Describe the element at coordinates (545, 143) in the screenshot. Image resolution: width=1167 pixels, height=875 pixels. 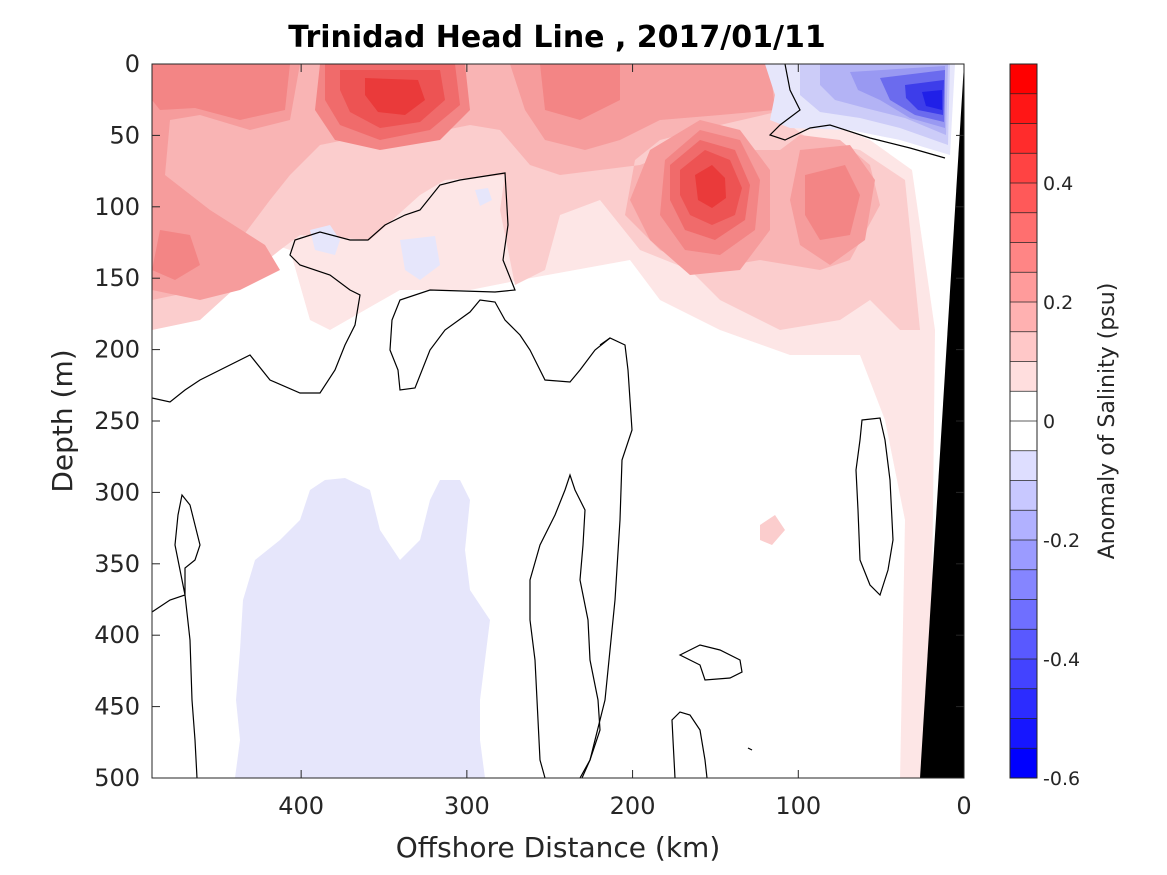
I see `contour-band-0.4` at that location.